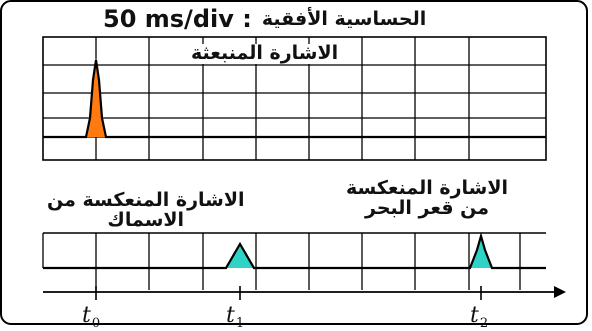  Describe the element at coordinates (304, 293) in the screenshot. I see `time-axis` at that location.